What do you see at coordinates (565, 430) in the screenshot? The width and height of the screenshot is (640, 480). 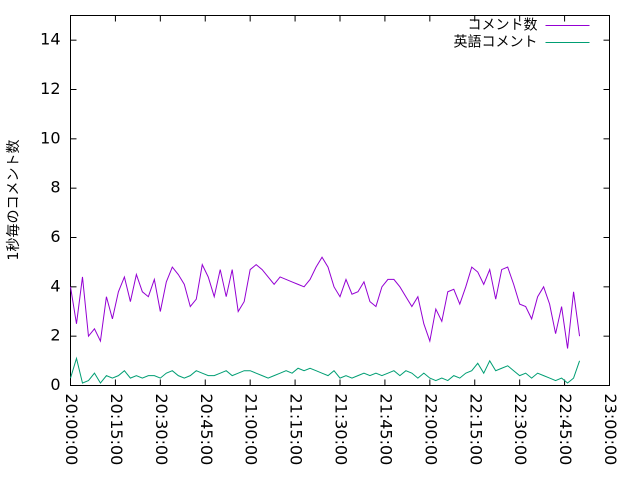 I see `x-tick-label: 22:45:00` at bounding box center [565, 430].